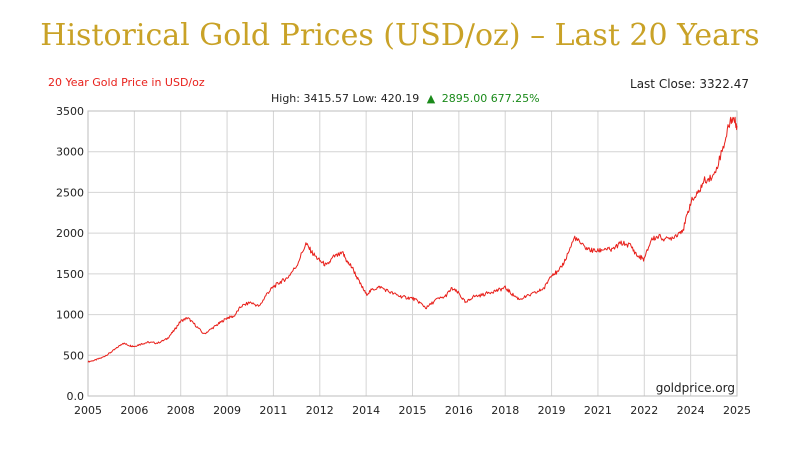  I want to click on chart-subtitle: 20 Year Gold Price in USD/oz, so click(126, 82).